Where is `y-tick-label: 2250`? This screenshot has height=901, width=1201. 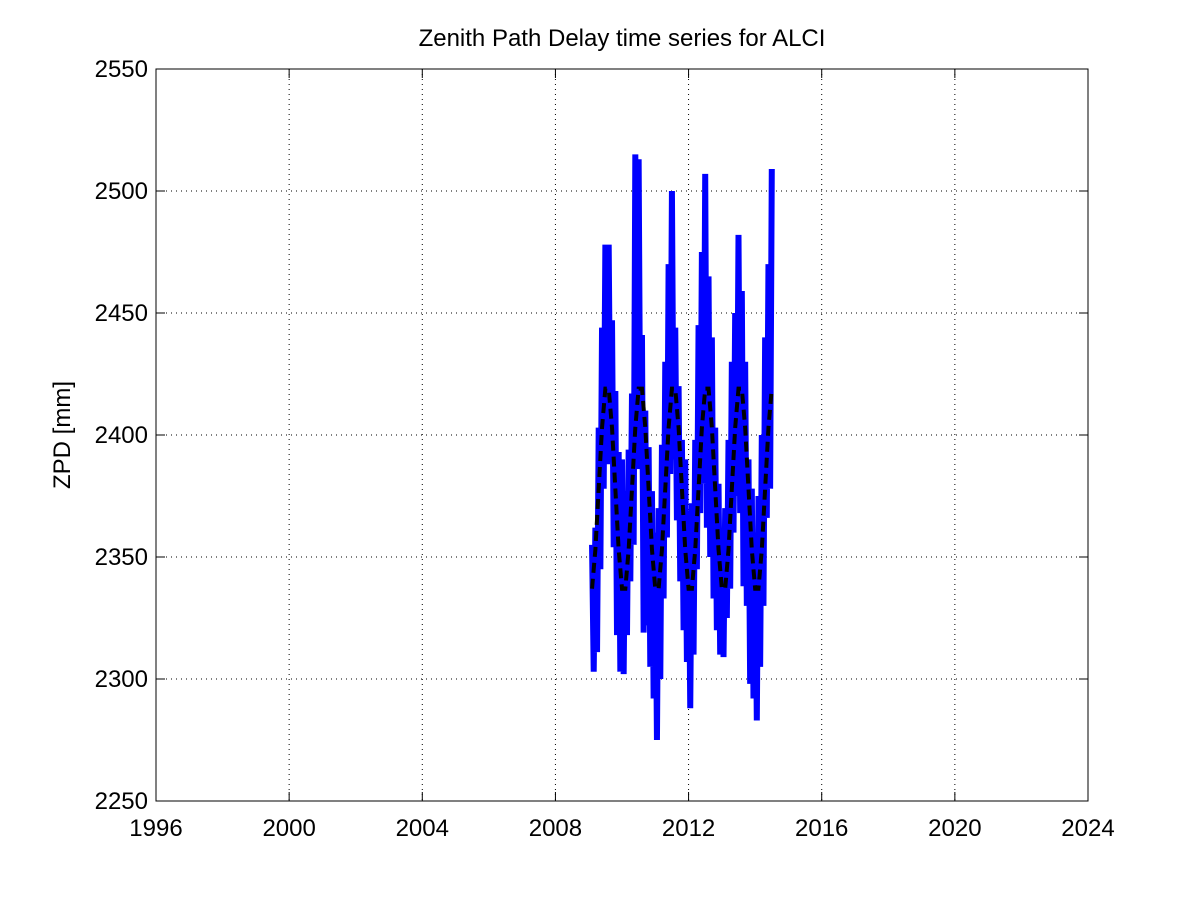 y-tick-label: 2250 is located at coordinates (121, 801).